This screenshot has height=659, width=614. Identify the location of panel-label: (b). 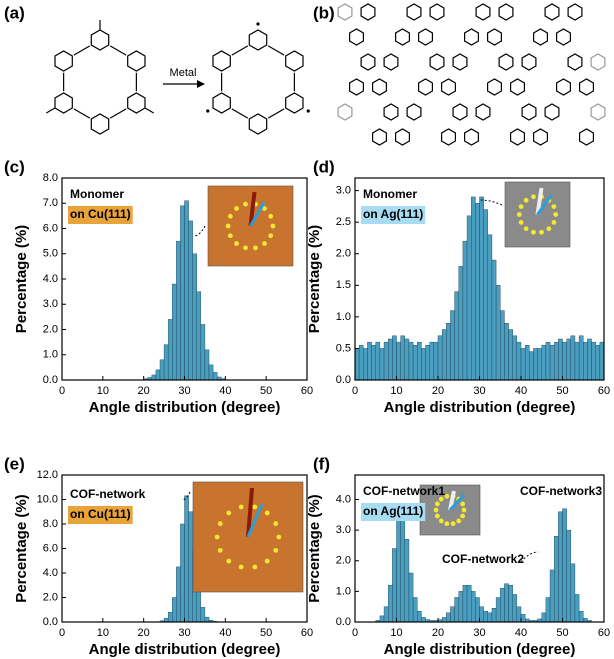
(324, 12).